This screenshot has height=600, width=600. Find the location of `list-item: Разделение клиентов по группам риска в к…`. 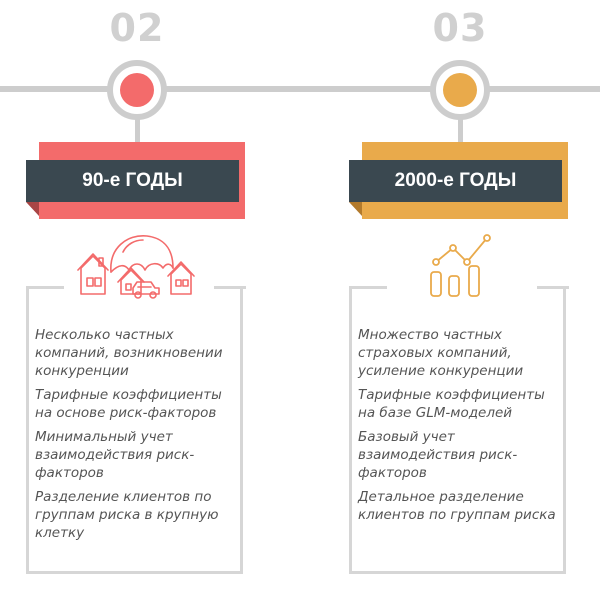

list-item: Разделение клиентов по группам риска в к… is located at coordinates (127, 515).